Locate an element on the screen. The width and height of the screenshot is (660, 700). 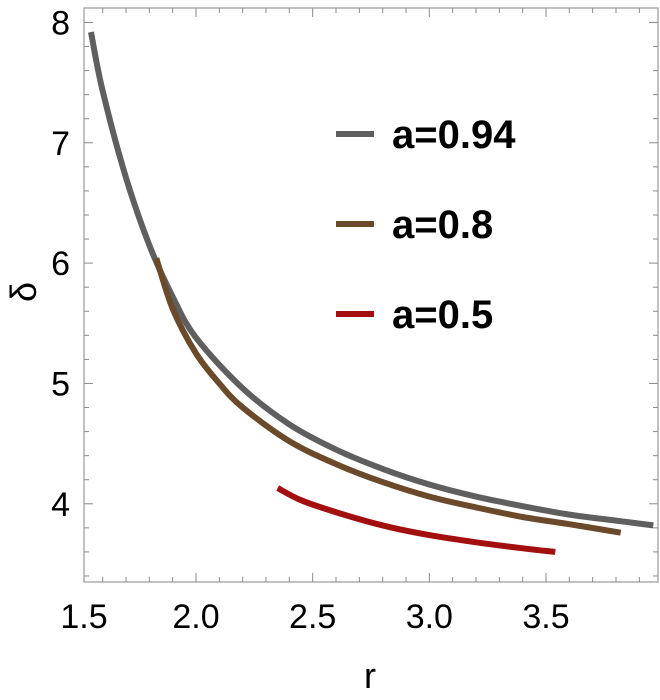
y-axis-label: δ is located at coordinates (23, 292).